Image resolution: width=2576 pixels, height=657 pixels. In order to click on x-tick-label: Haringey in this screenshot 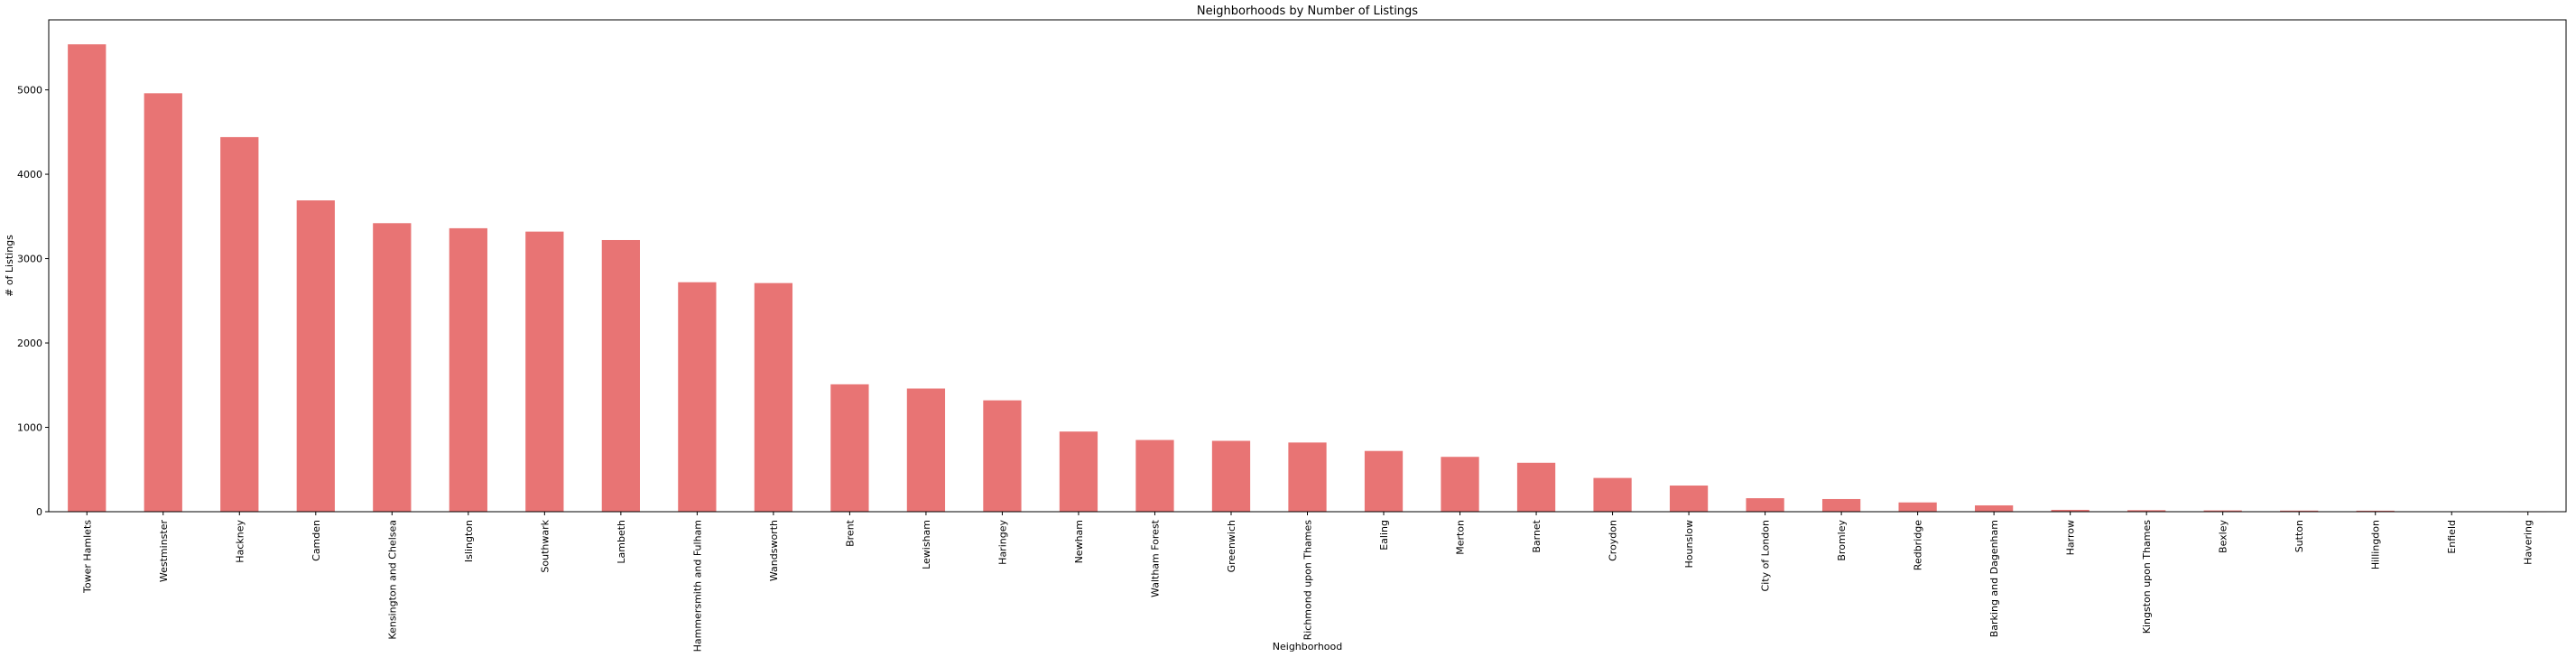, I will do `click(1002, 542)`.